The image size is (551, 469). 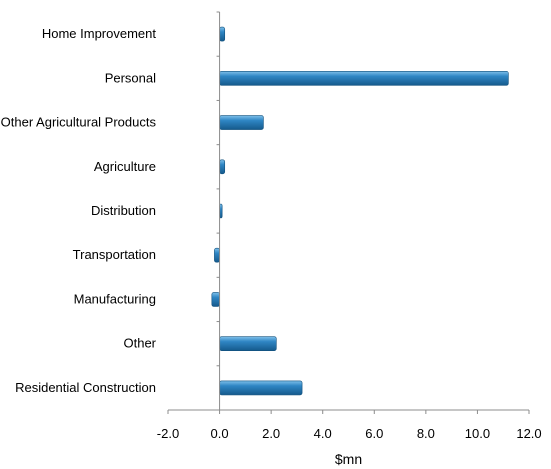 I want to click on category-label: Personal, so click(x=130, y=77).